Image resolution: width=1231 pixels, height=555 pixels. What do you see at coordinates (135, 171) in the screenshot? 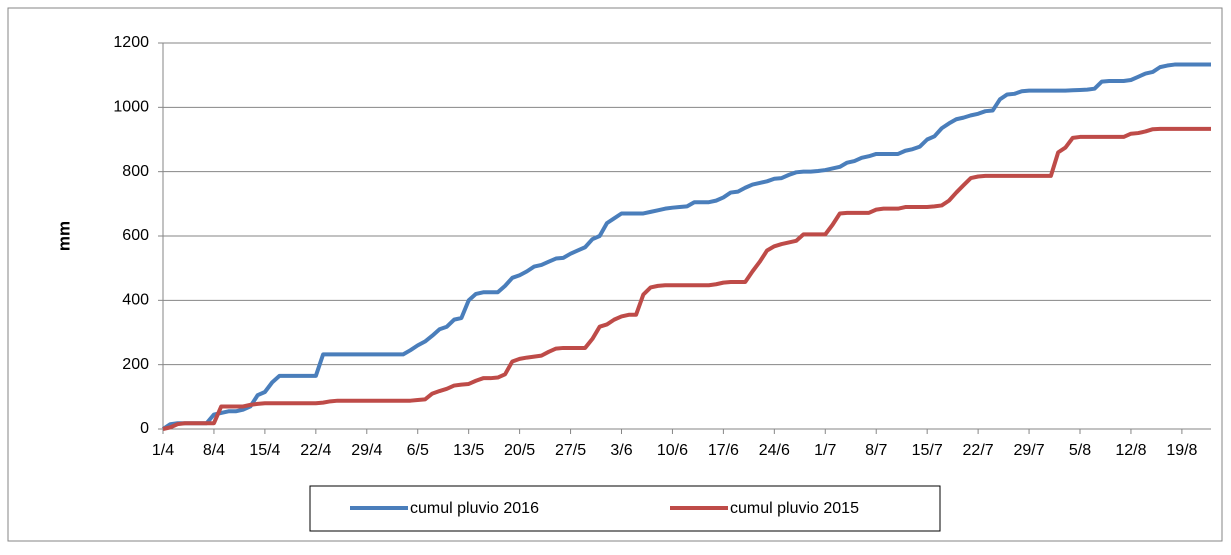
I see `y-tick-label: 800` at bounding box center [135, 171].